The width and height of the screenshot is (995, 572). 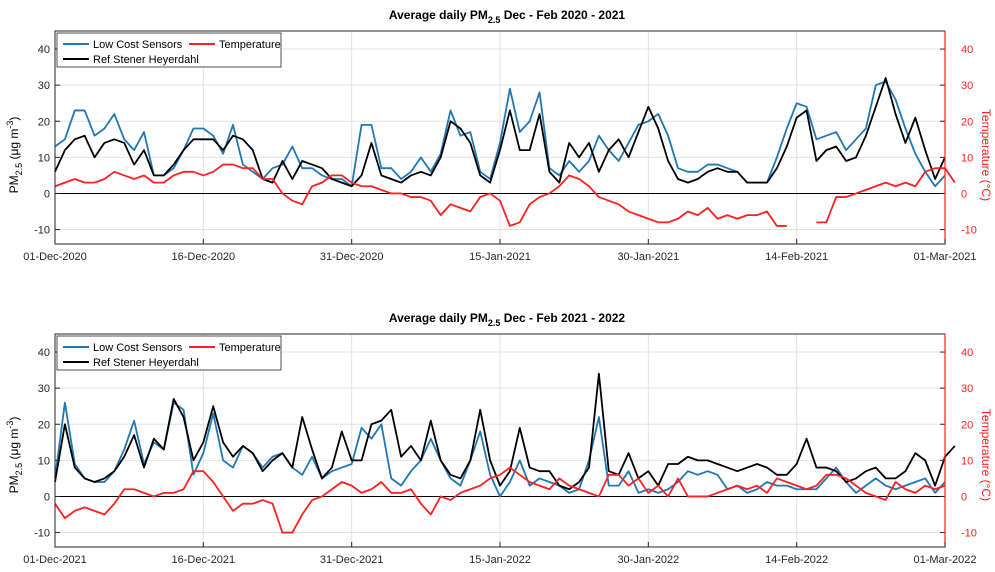 What do you see at coordinates (500, 560) in the screenshot?
I see `x-tick-label: 15-Jan-2022` at bounding box center [500, 560].